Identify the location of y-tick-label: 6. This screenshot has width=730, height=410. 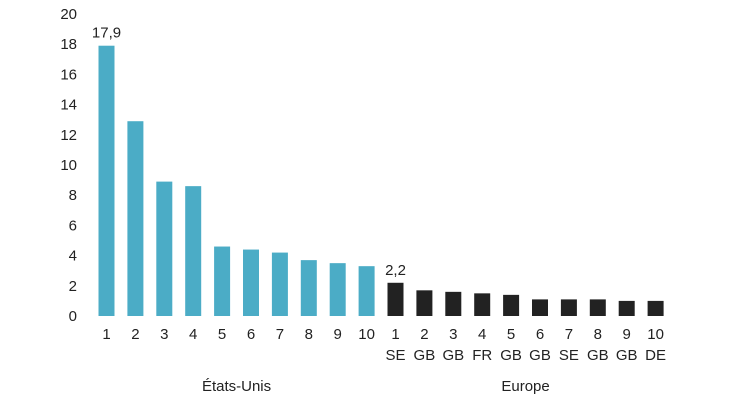
(73, 225).